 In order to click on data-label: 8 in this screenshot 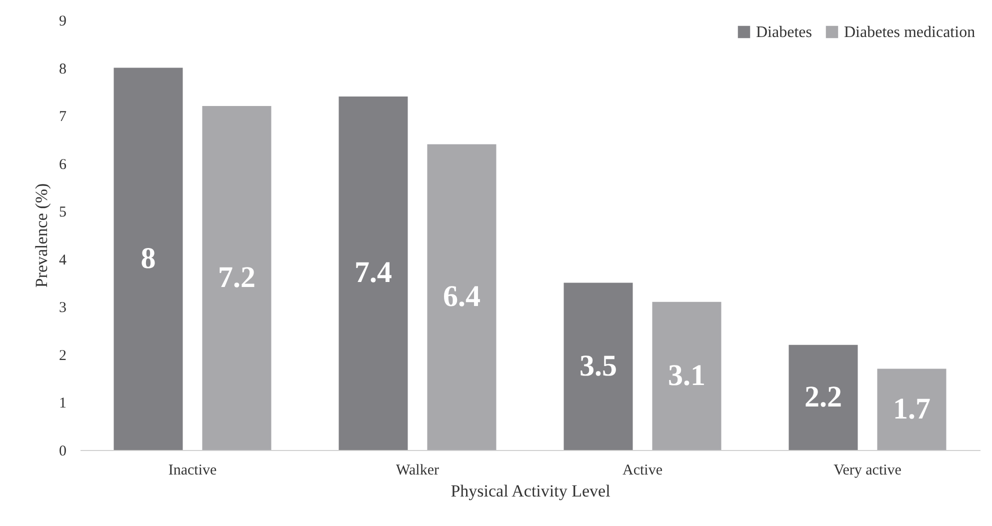, I will do `click(148, 258)`.